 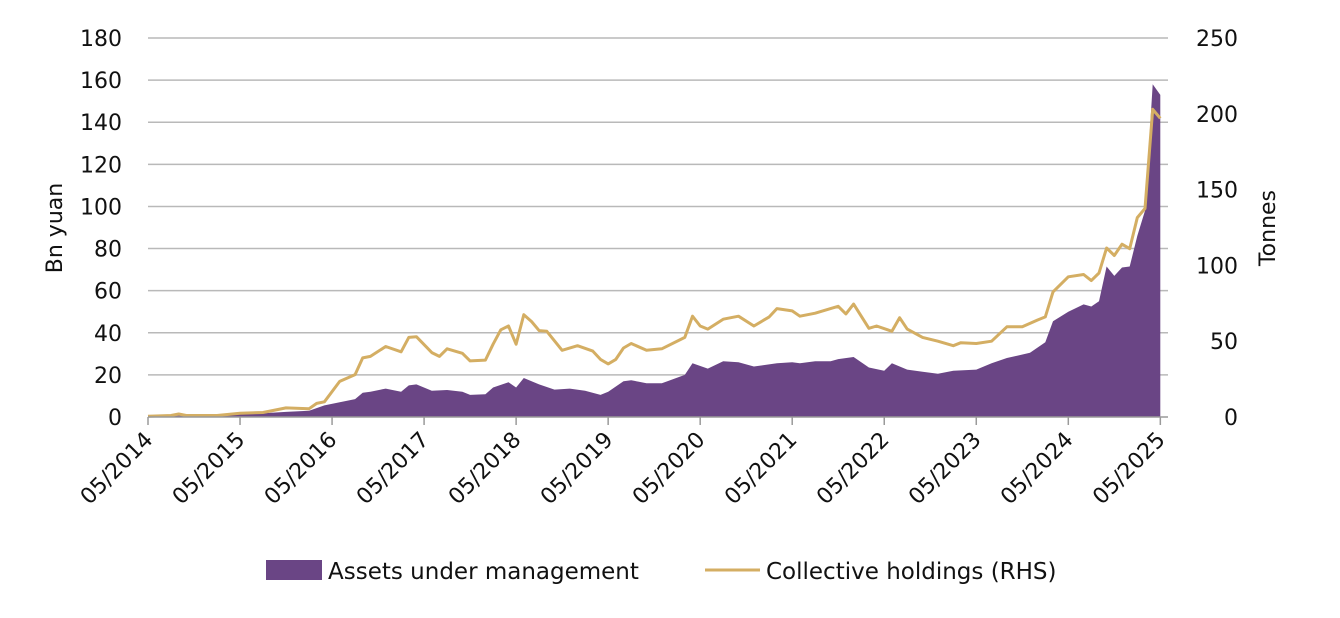 What do you see at coordinates (108, 376) in the screenshot?
I see `y-left-tick-label: 20` at bounding box center [108, 376].